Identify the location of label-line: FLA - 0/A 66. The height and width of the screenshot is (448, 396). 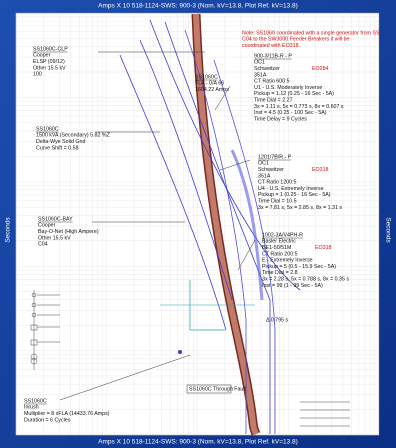
(209, 84).